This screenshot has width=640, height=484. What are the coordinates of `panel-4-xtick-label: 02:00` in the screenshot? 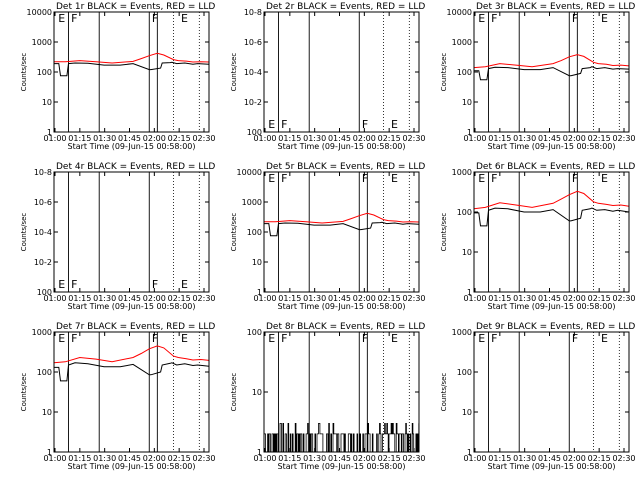 It's located at (154, 298).